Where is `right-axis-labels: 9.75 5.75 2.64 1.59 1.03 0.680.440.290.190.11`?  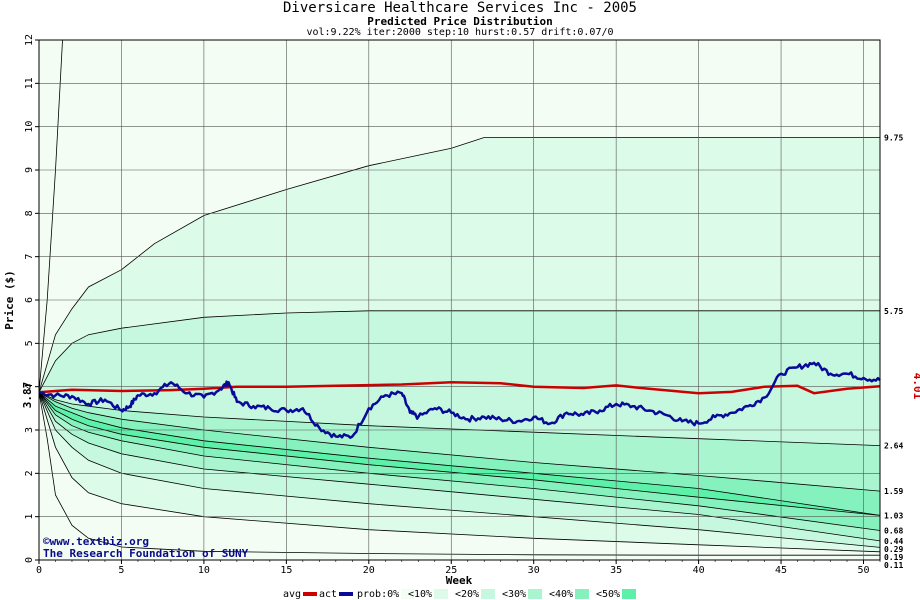
right-axis-labels: 9.75 5.75 2.64 1.59 1.03 0.680.440.290.190.11 is located at coordinates (893, 352).